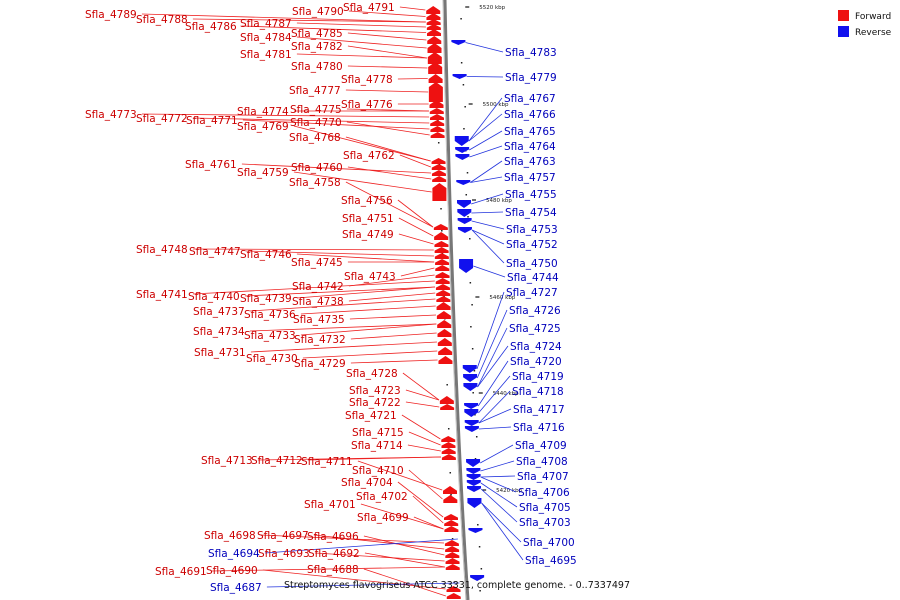 This screenshot has width=900, height=600. Describe the element at coordinates (535, 329) in the screenshot. I see `reverse-gene-label: Sfla_4725` at that location.